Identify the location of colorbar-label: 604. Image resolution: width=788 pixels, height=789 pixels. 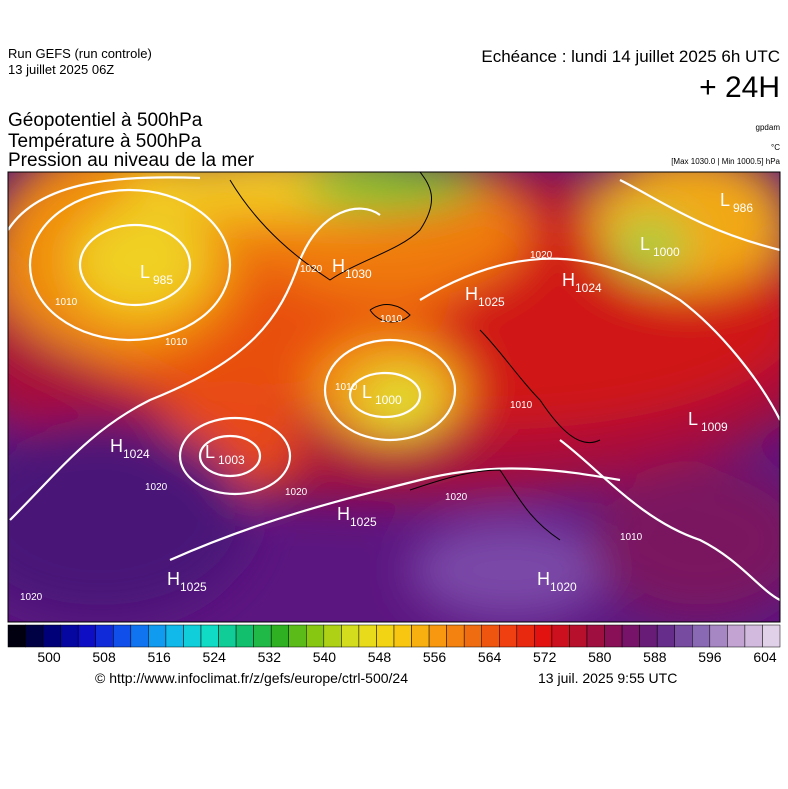
(765, 657).